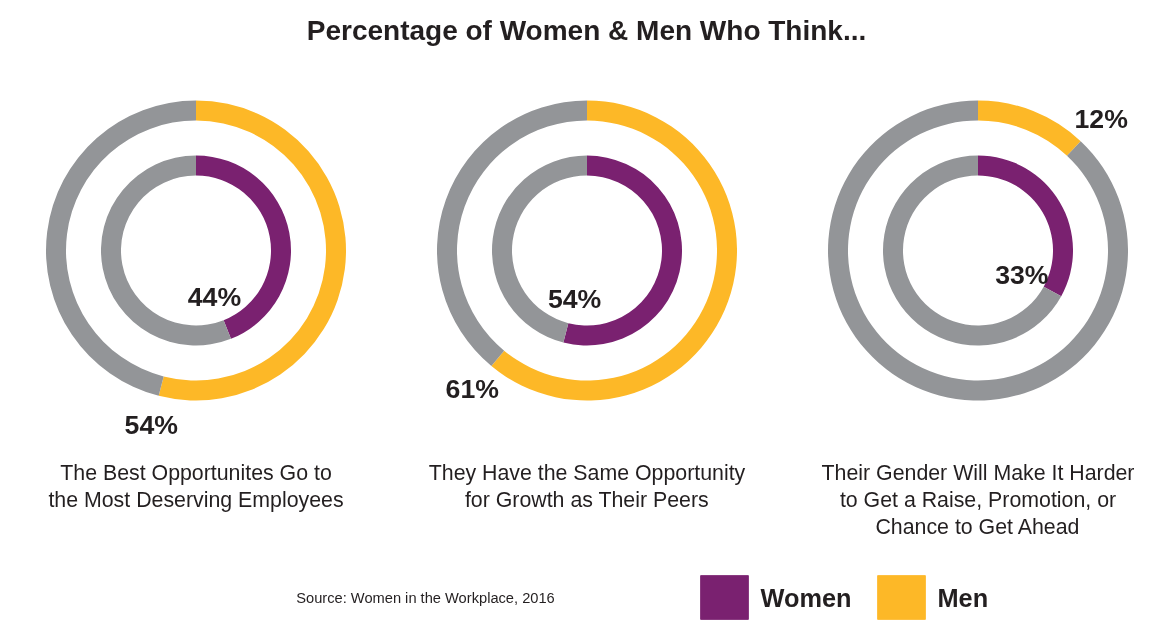 This screenshot has width=1173, height=629. Describe the element at coordinates (1022, 274) in the screenshot. I see `data-label: 33%` at that location.